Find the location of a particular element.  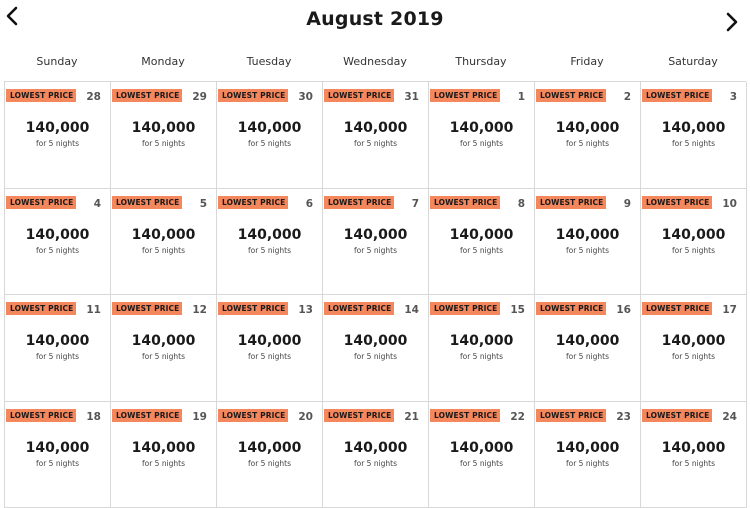

month-title: August 2019 is located at coordinates (375, 19).